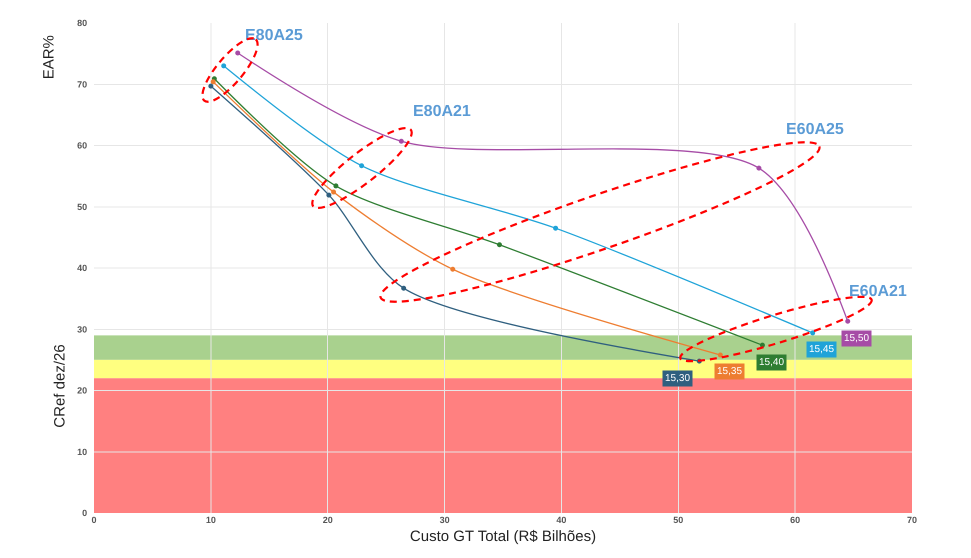 Image resolution: width=971 pixels, height=558 pixels. I want to click on y-axis-title: CRef dez/26, so click(59, 386).